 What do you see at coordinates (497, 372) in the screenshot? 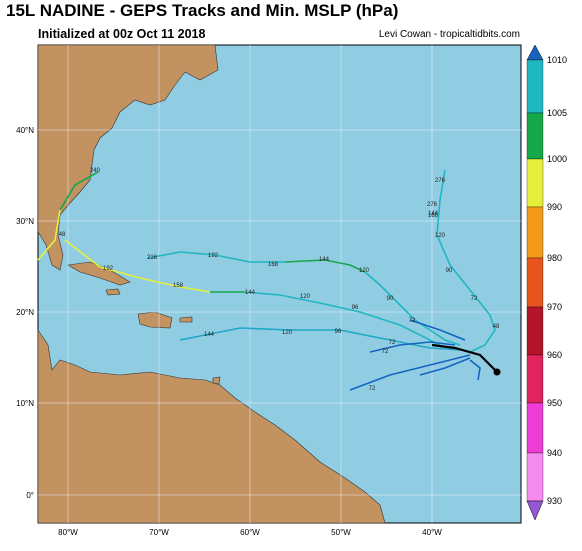
I see `mean-position` at bounding box center [497, 372].